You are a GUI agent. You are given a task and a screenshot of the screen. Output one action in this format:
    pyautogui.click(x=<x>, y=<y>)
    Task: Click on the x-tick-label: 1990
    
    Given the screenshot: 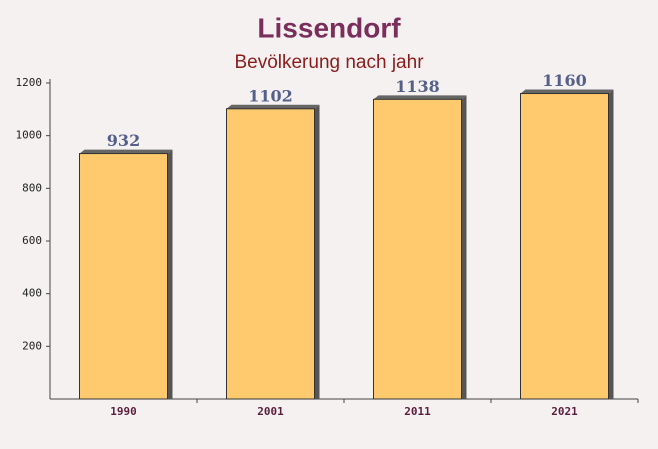 What is the action you would take?
    pyautogui.click(x=123, y=411)
    